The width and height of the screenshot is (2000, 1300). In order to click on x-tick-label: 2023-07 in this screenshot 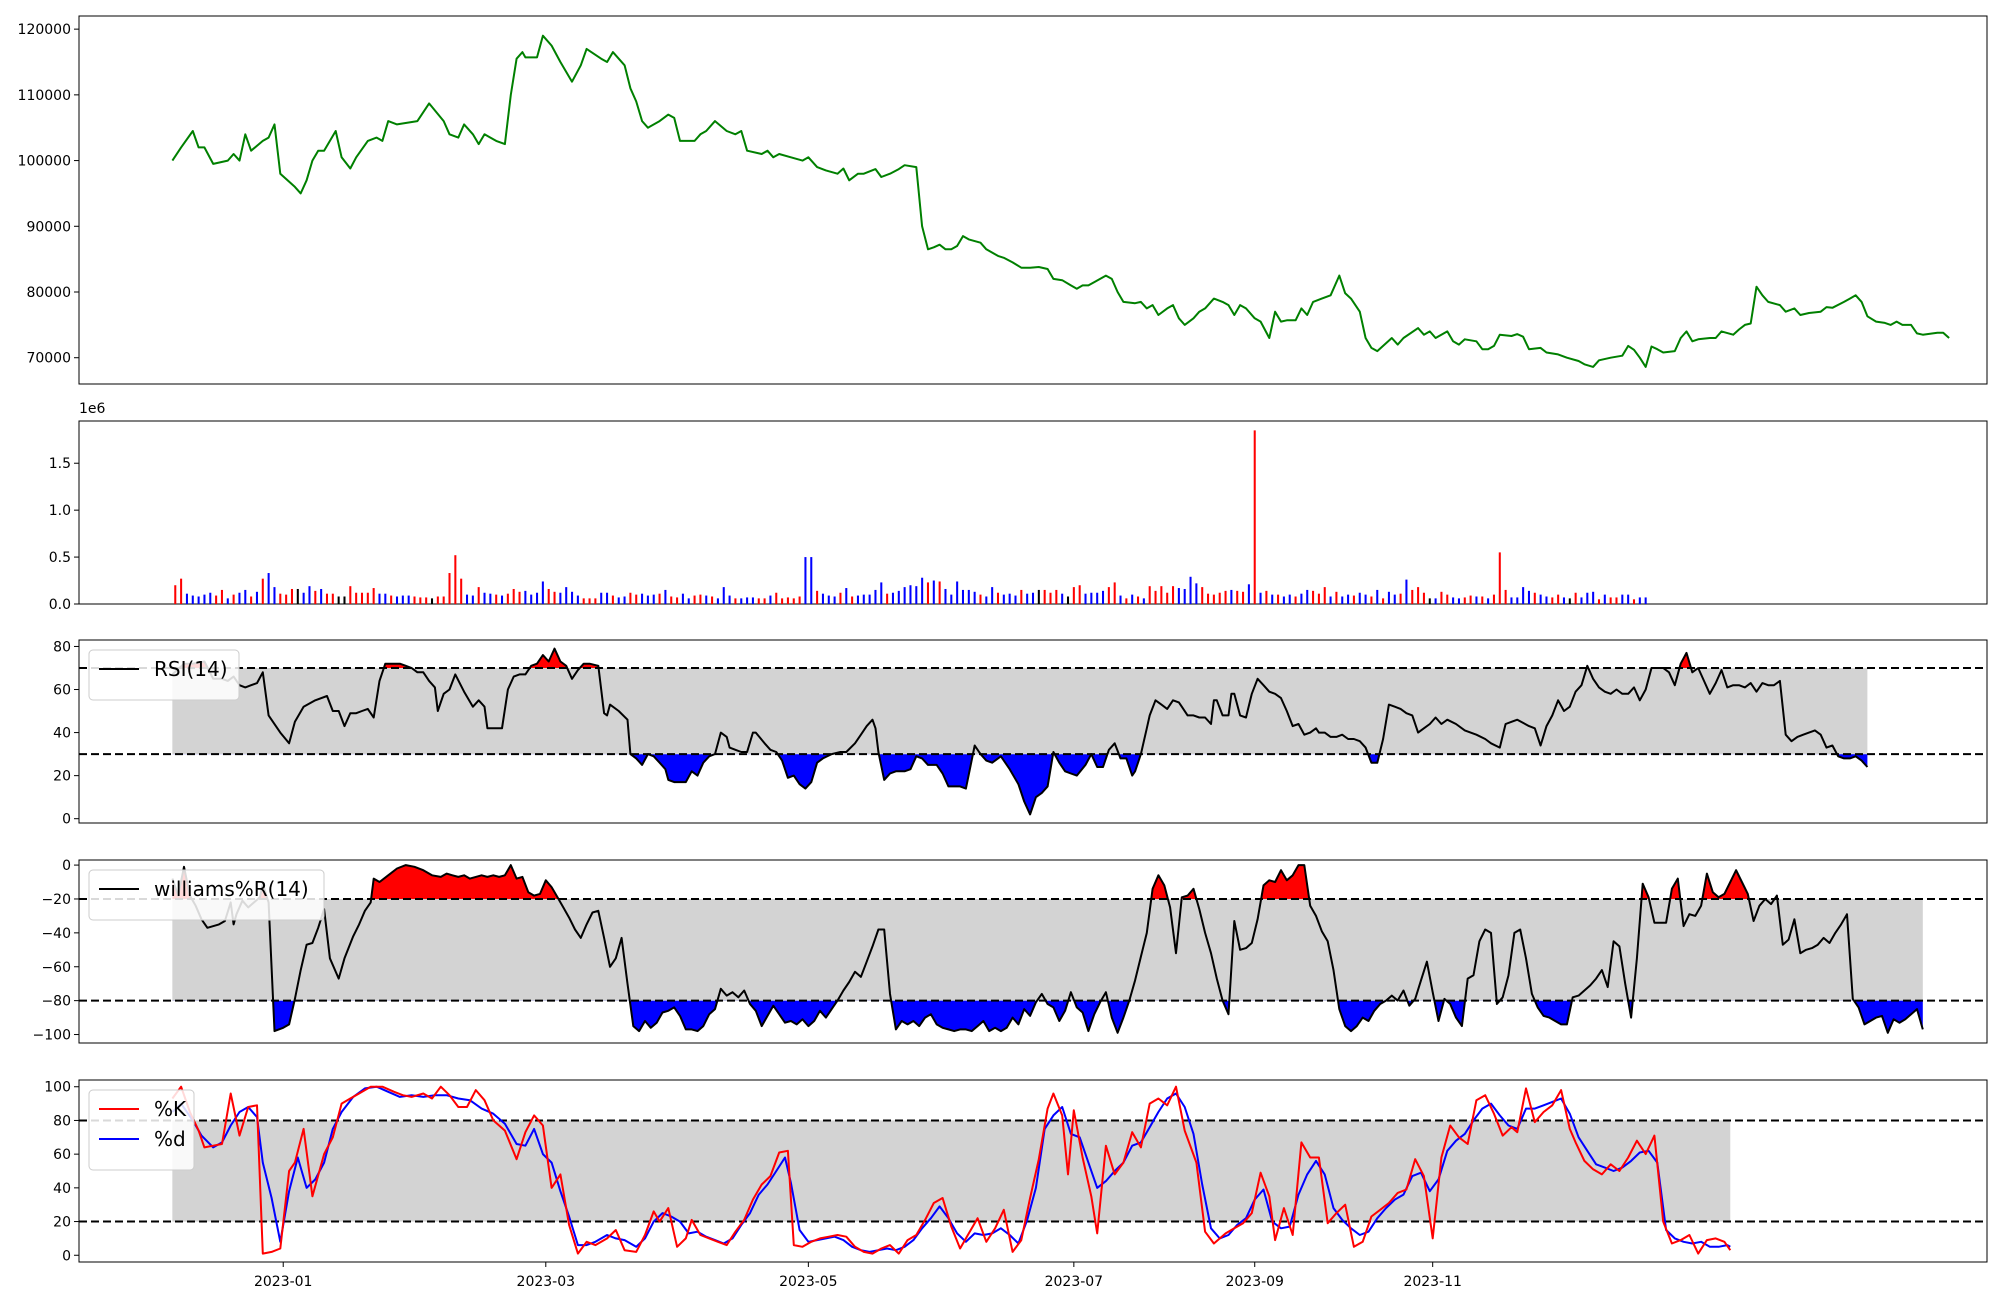, I will do `click(1074, 1282)`.